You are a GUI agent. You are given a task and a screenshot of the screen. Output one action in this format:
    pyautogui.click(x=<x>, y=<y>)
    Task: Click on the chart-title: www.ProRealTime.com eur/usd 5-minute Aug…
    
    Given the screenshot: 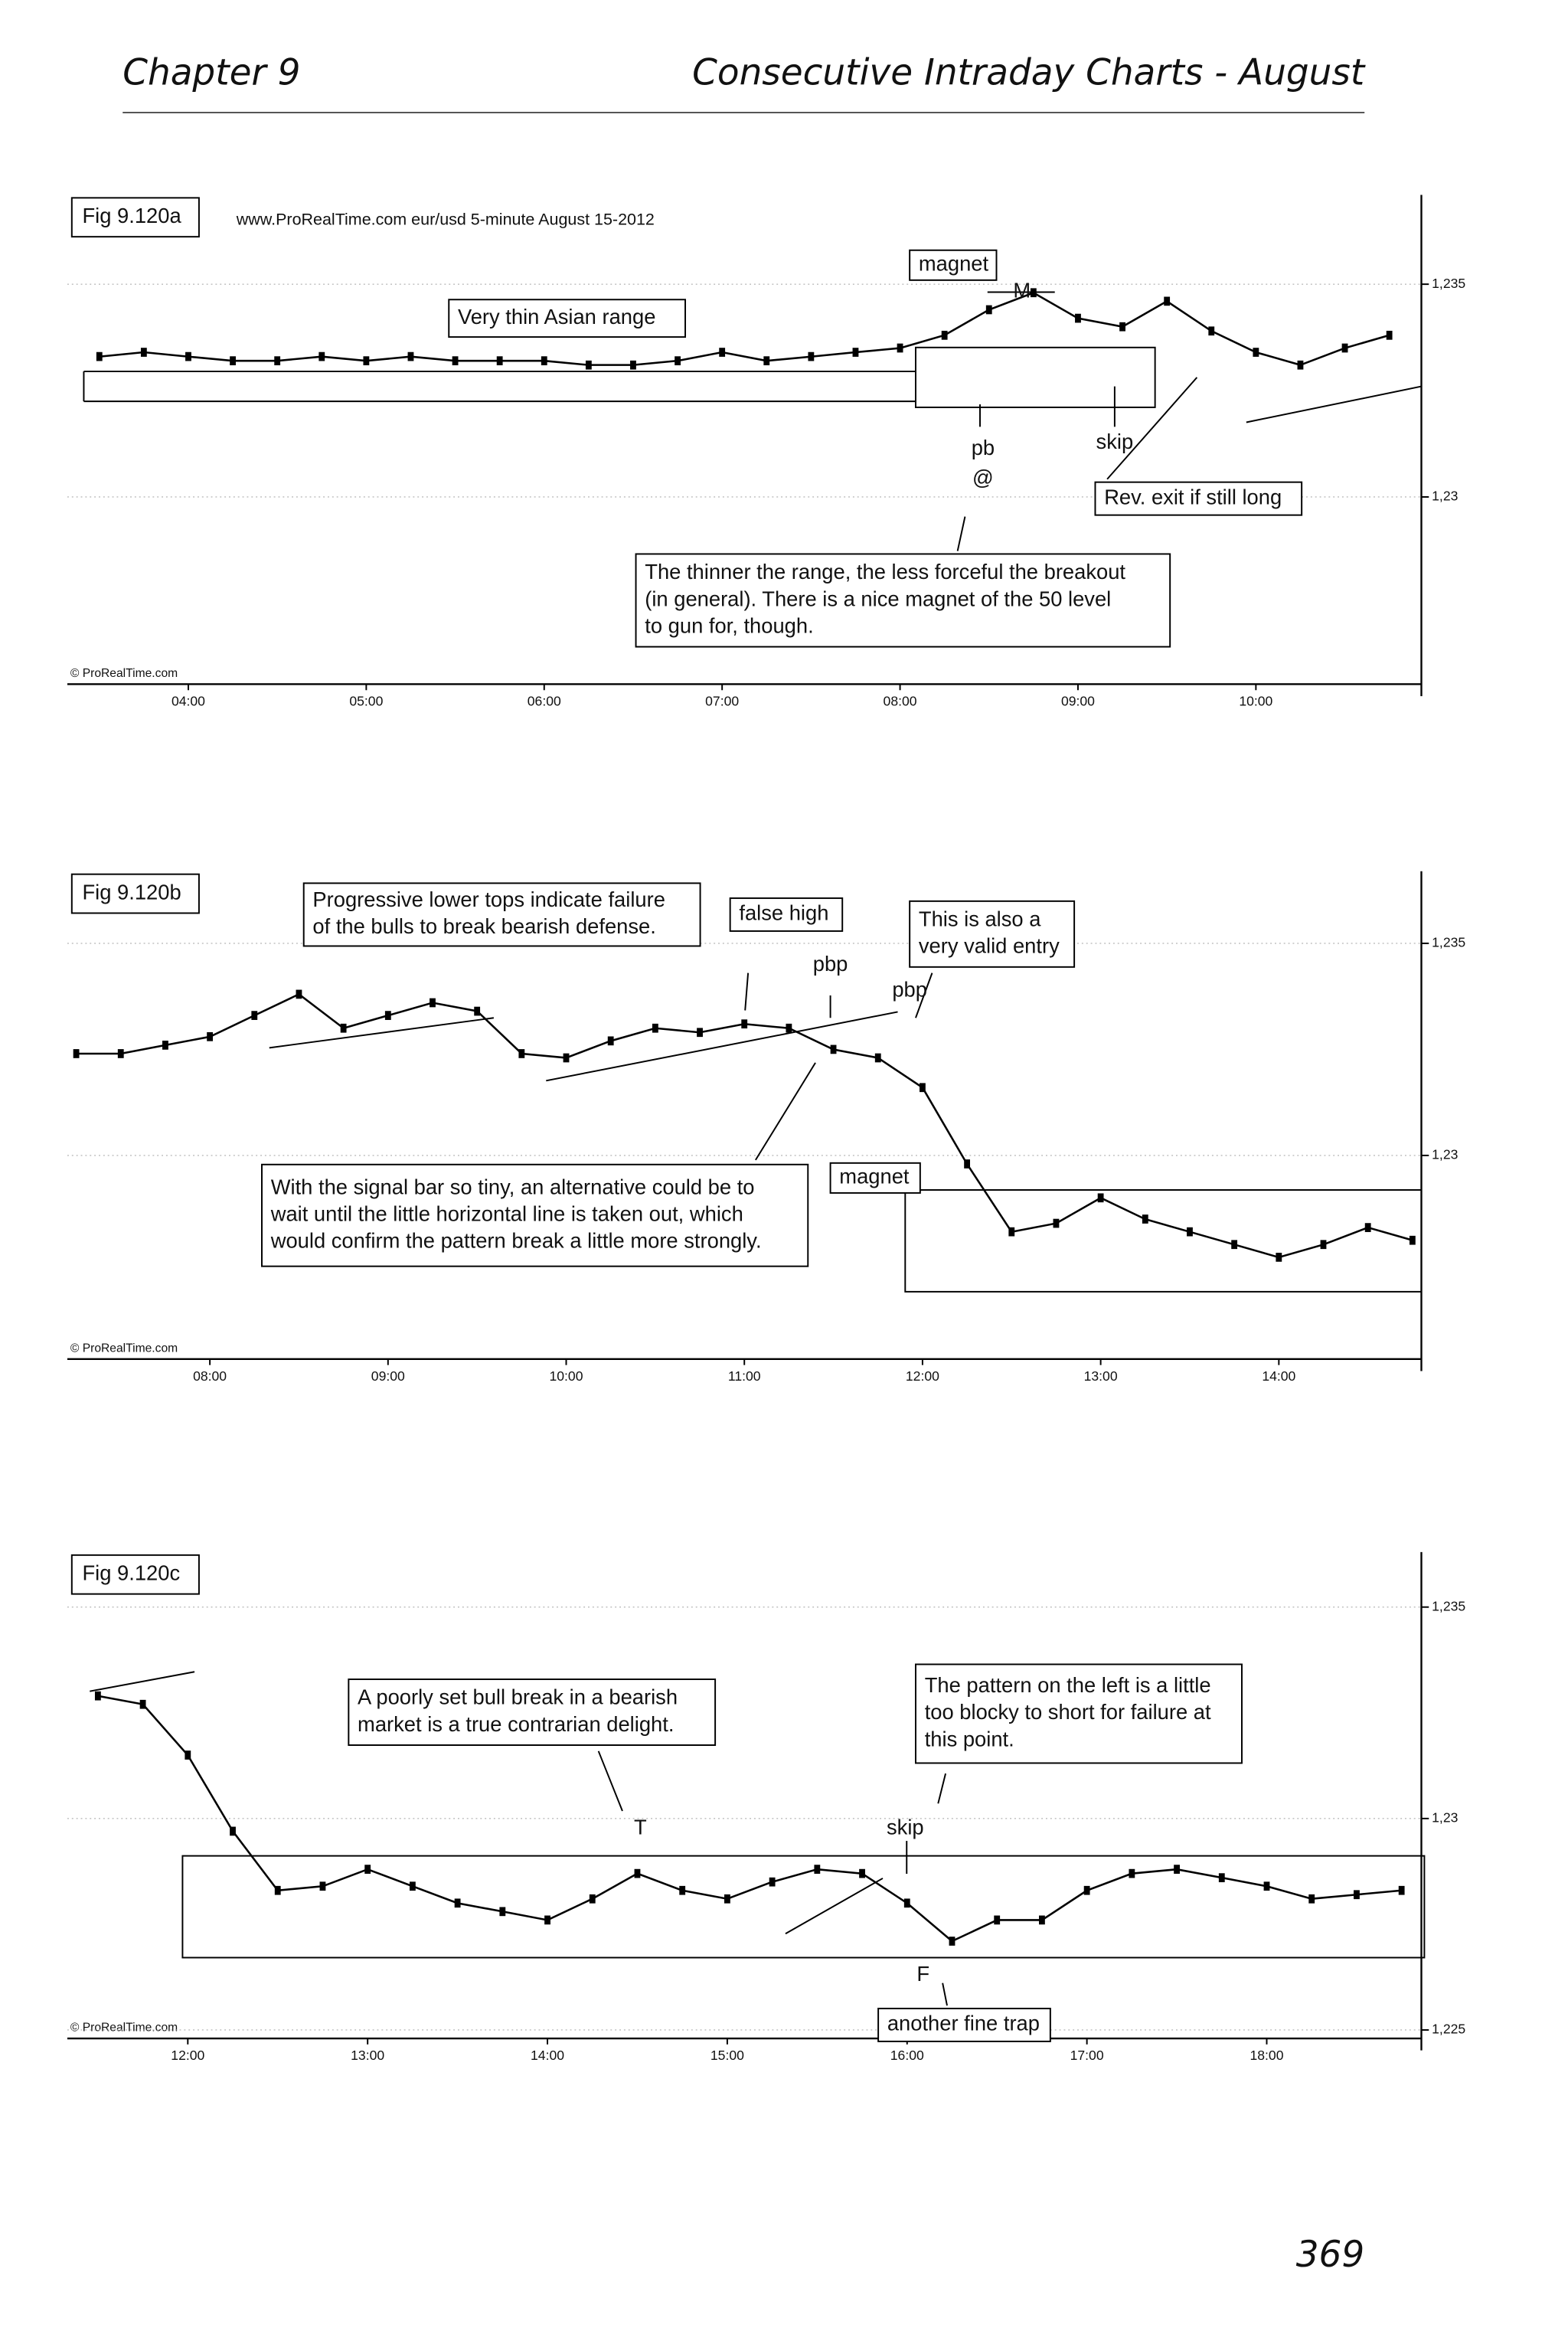 What is the action you would take?
    pyautogui.click(x=445, y=219)
    